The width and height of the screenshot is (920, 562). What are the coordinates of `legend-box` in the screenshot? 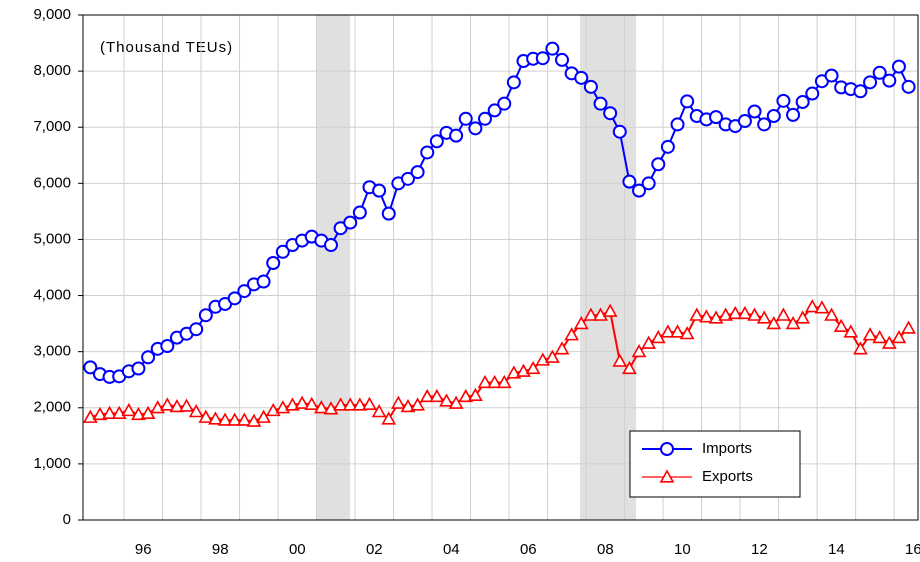 It's located at (715, 464).